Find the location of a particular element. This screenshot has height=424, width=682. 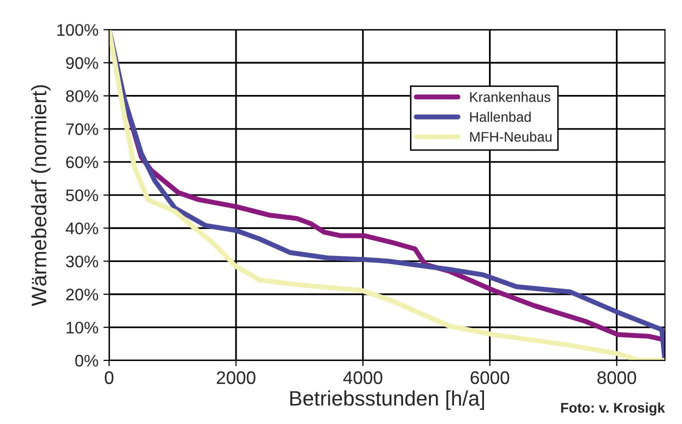

y-tick-label: 40% is located at coordinates (82, 228).